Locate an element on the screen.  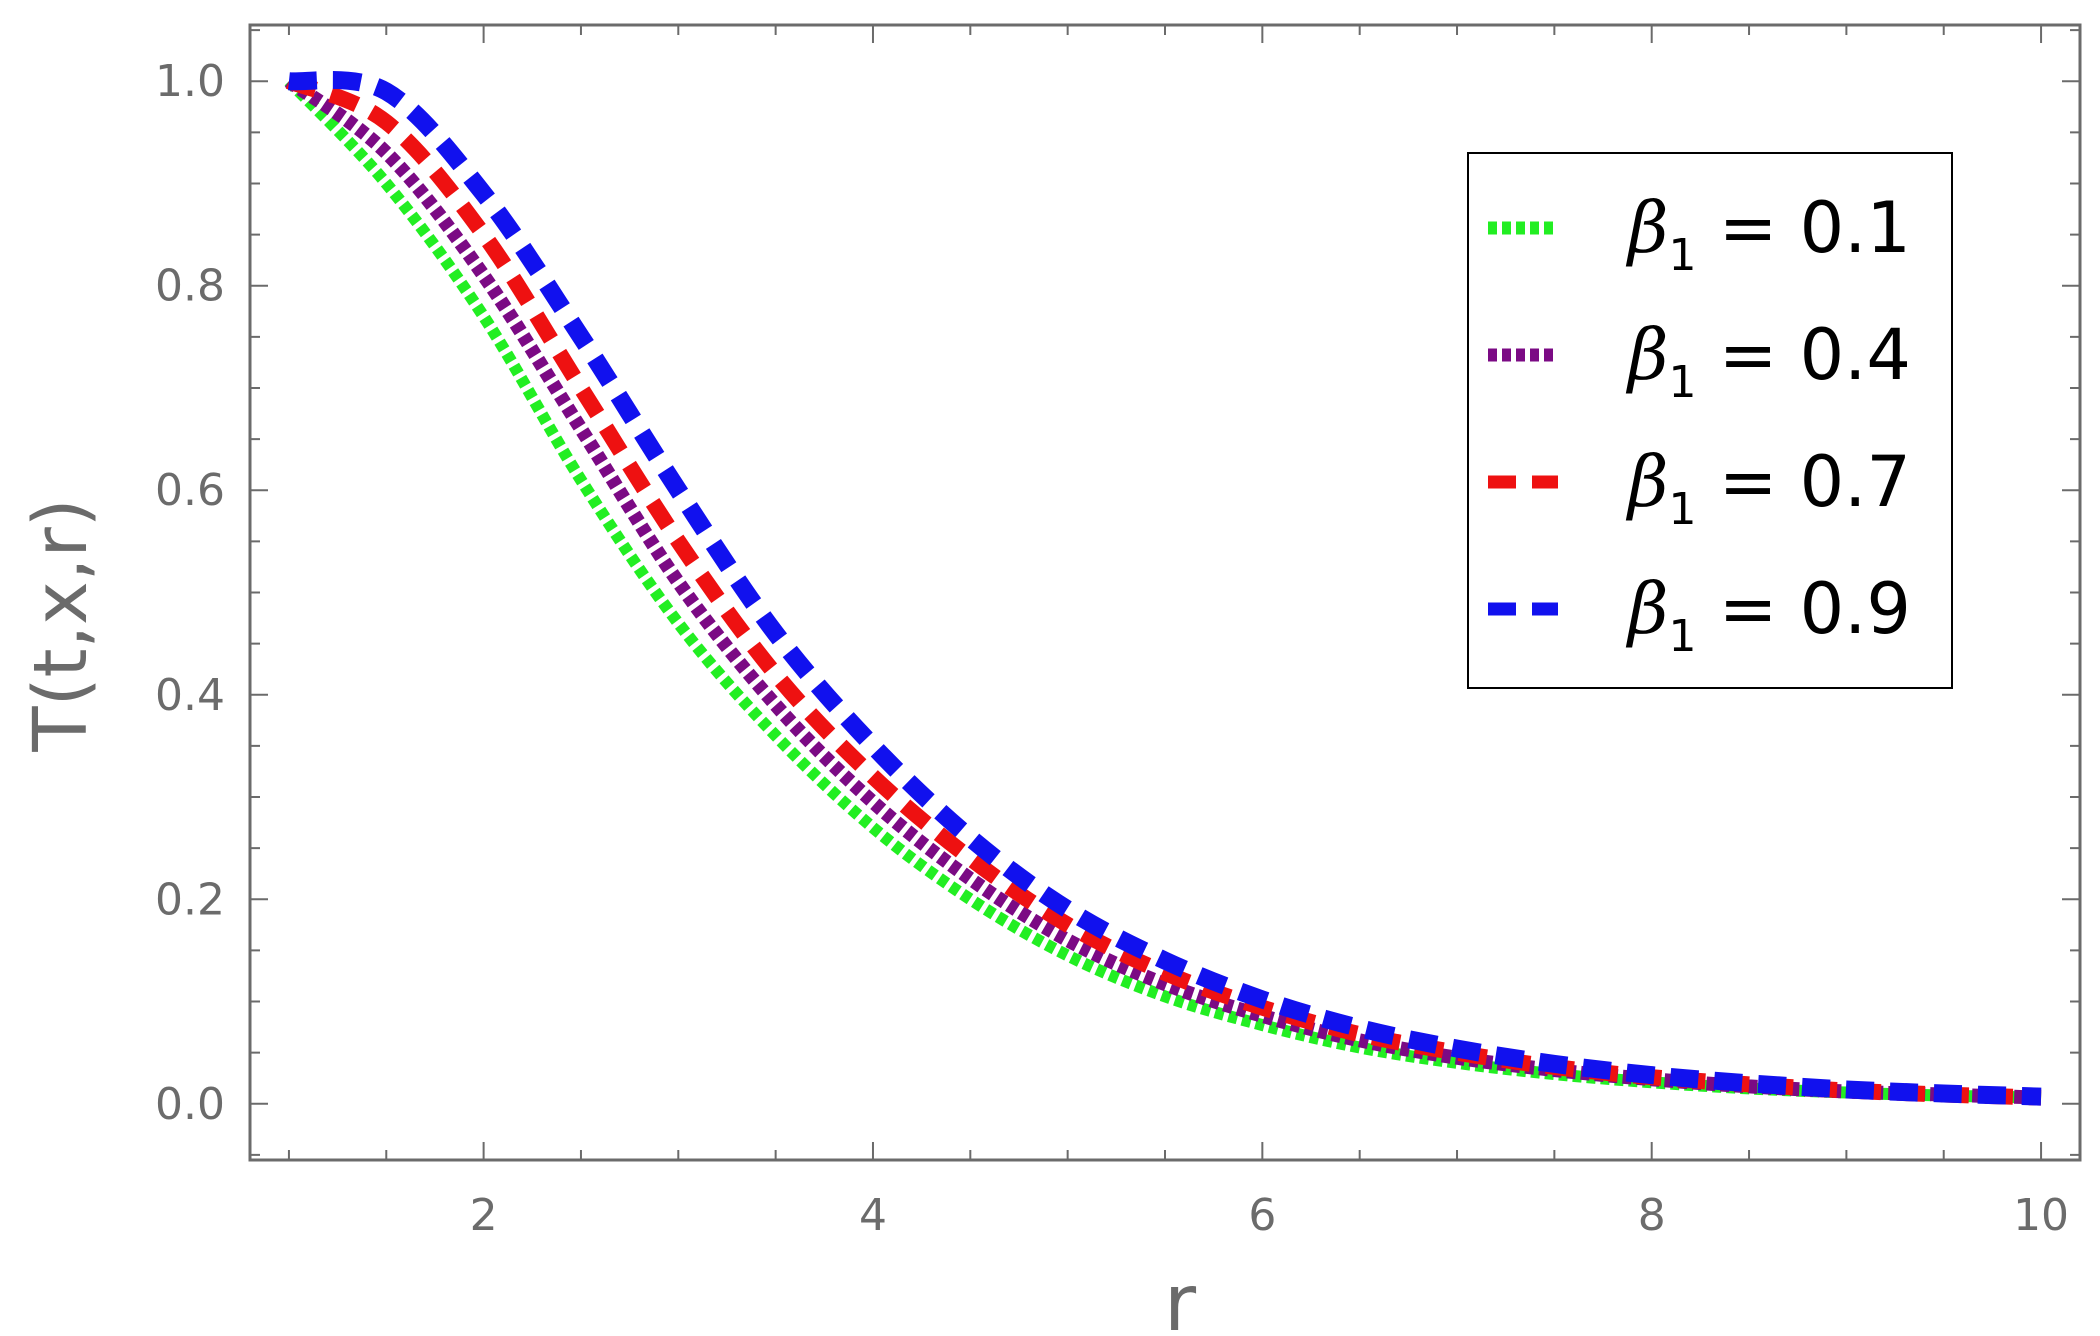
y-tick-label: 1.0 is located at coordinates (190, 81).